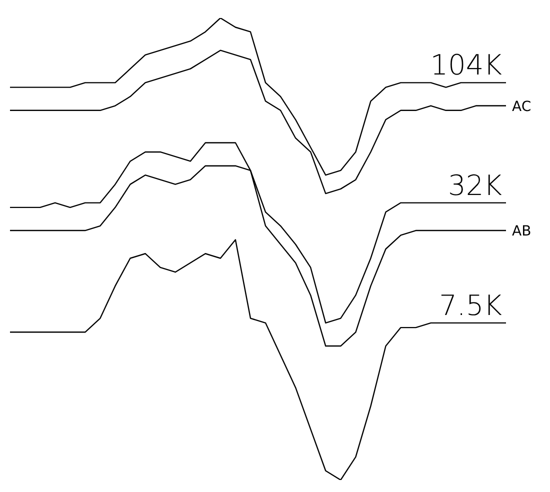 This screenshot has width=550, height=492. Describe the element at coordinates (522, 232) in the screenshot. I see `series-label: AB` at that location.